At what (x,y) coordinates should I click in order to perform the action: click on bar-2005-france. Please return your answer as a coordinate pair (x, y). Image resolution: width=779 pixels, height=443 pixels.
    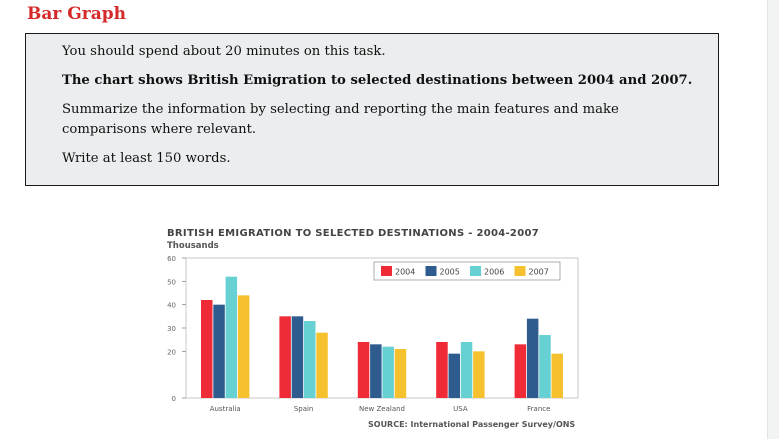
    Looking at the image, I should click on (532, 358).